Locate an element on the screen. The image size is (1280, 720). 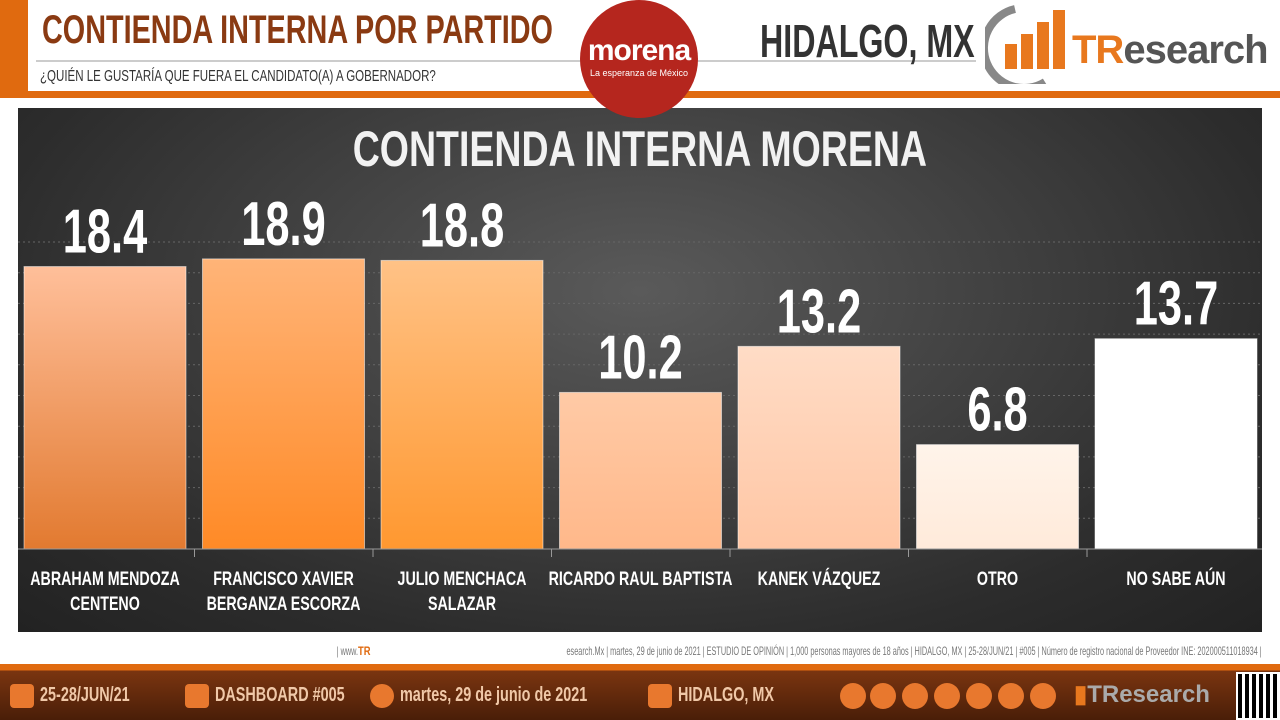
bottom-bar is located at coordinates (640, 692).